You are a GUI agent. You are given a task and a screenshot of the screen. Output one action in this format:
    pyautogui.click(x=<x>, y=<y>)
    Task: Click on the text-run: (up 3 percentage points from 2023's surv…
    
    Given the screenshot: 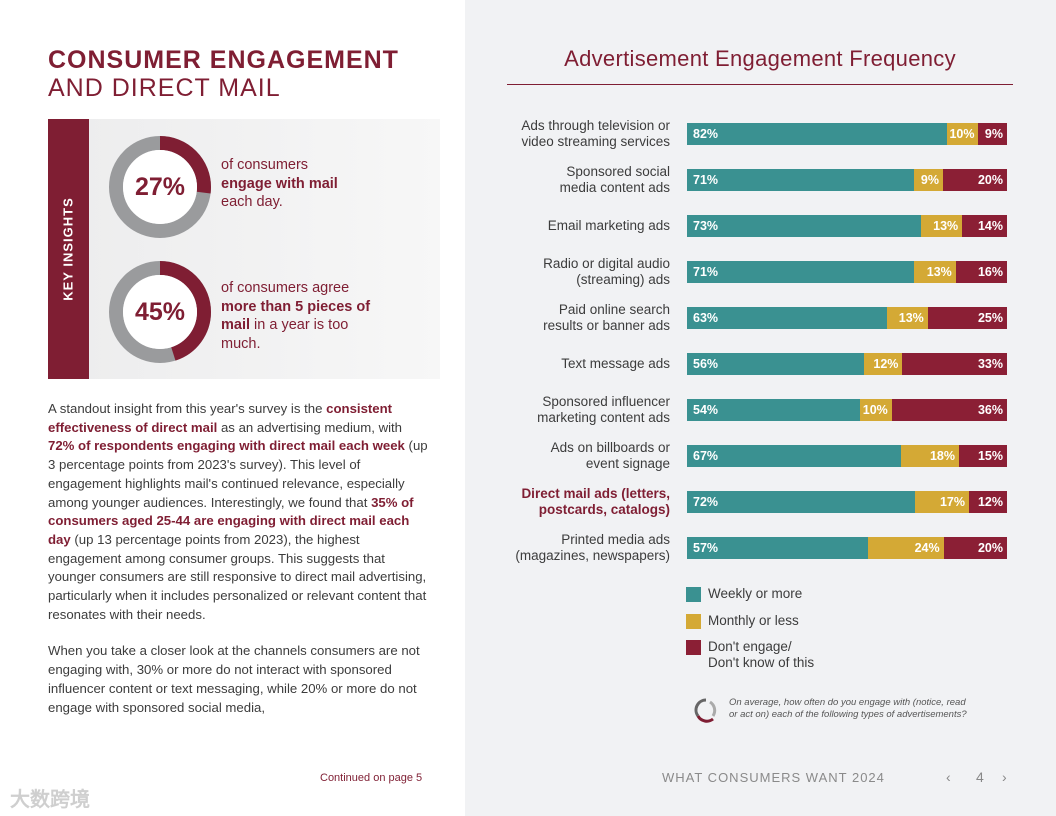 What is the action you would take?
    pyautogui.click(x=238, y=474)
    